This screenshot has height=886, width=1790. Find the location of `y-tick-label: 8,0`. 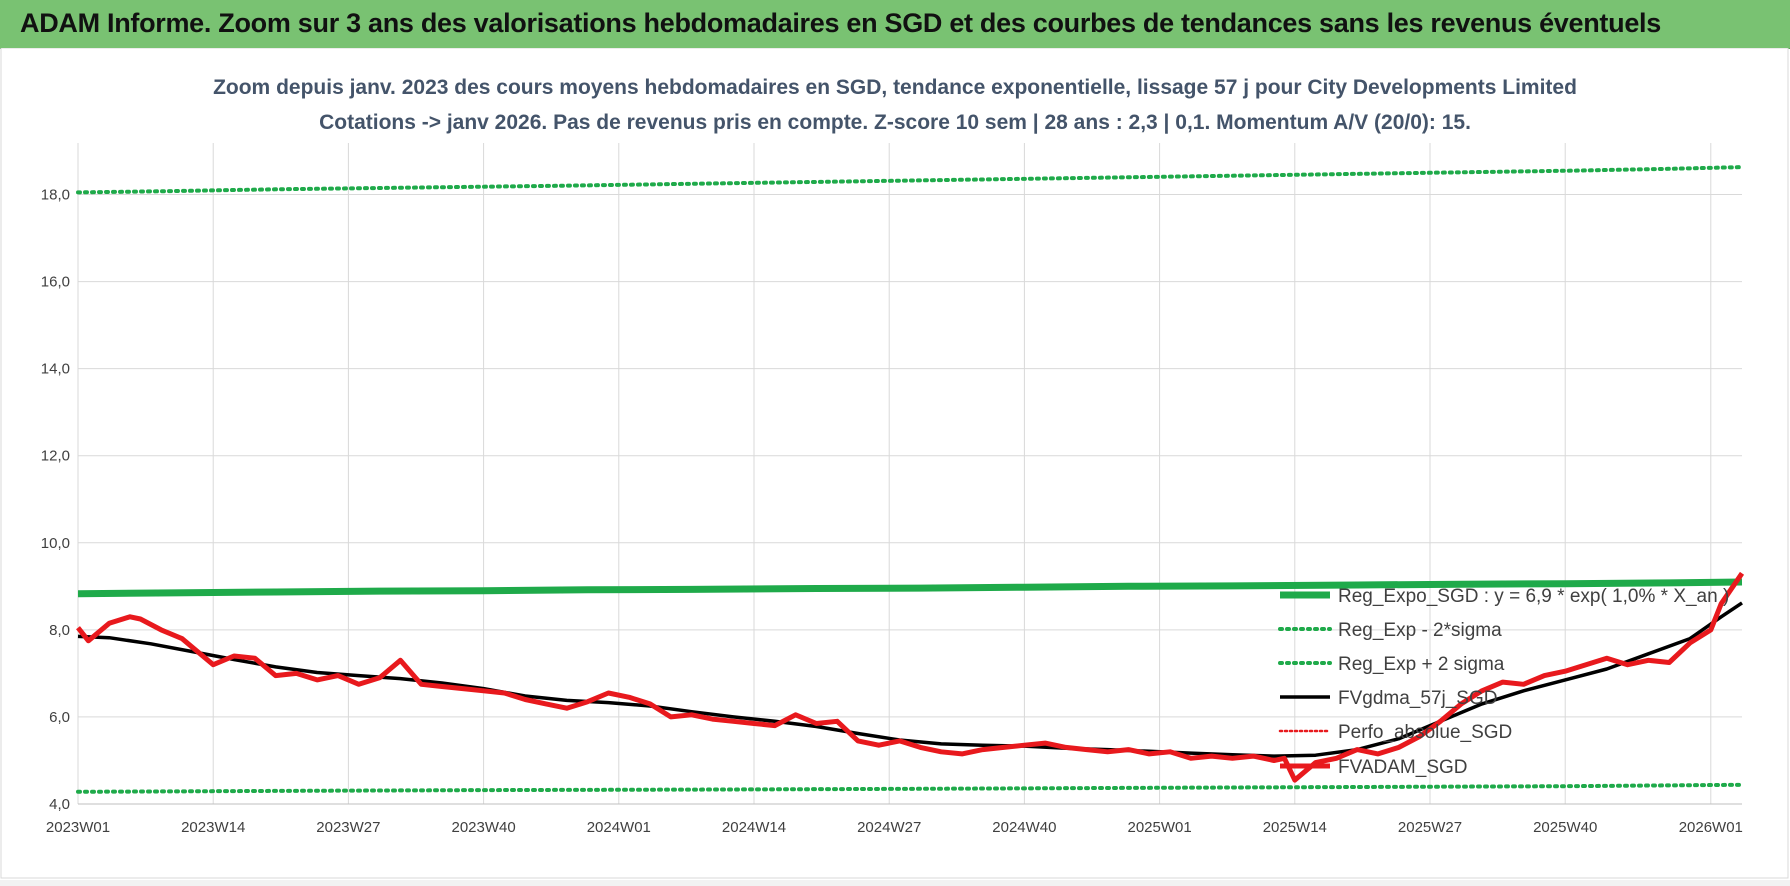

y-tick-label: 8,0 is located at coordinates (59, 630).